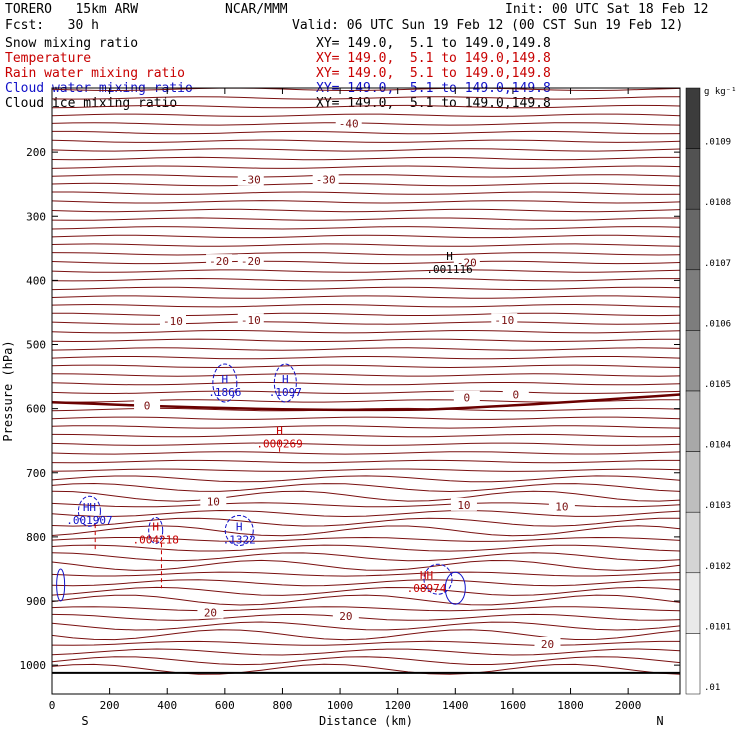 This screenshot has width=740, height=740. I want to click on x-end-label-north: N, so click(659, 721).